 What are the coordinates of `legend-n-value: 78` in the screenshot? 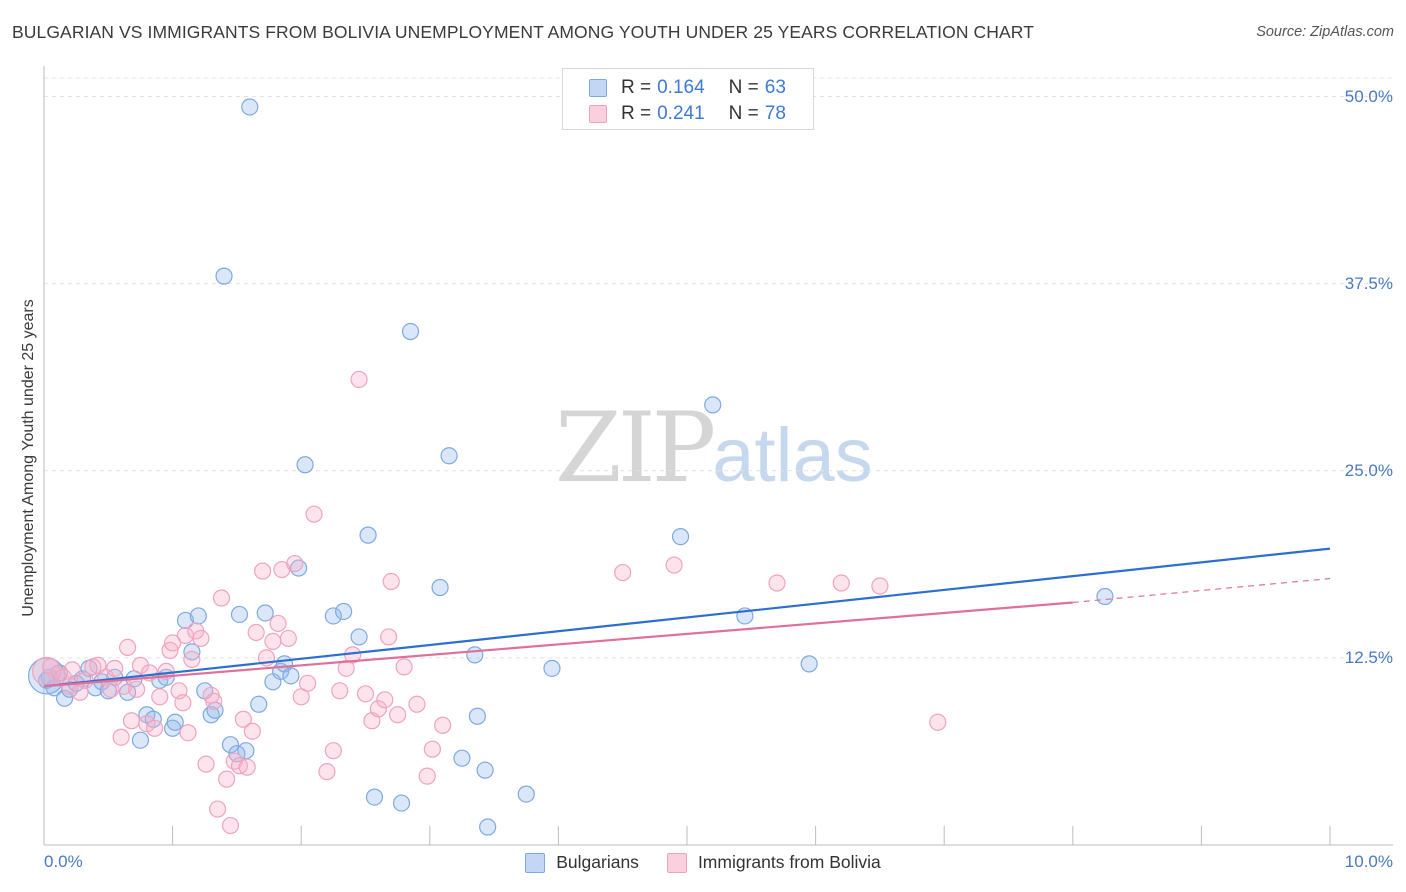 It's located at (775, 113).